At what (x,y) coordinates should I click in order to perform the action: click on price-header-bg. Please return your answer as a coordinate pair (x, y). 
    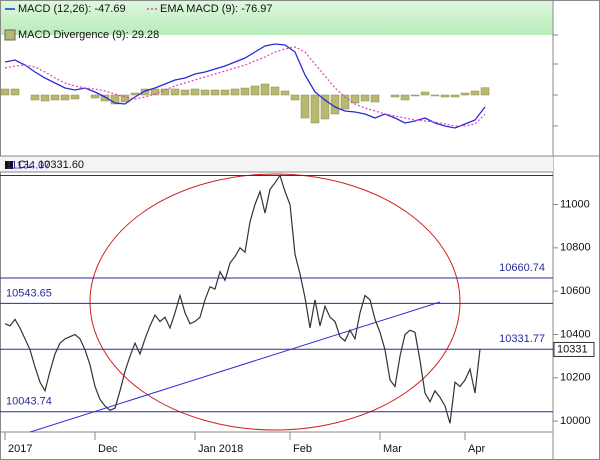
    Looking at the image, I should click on (276, 164).